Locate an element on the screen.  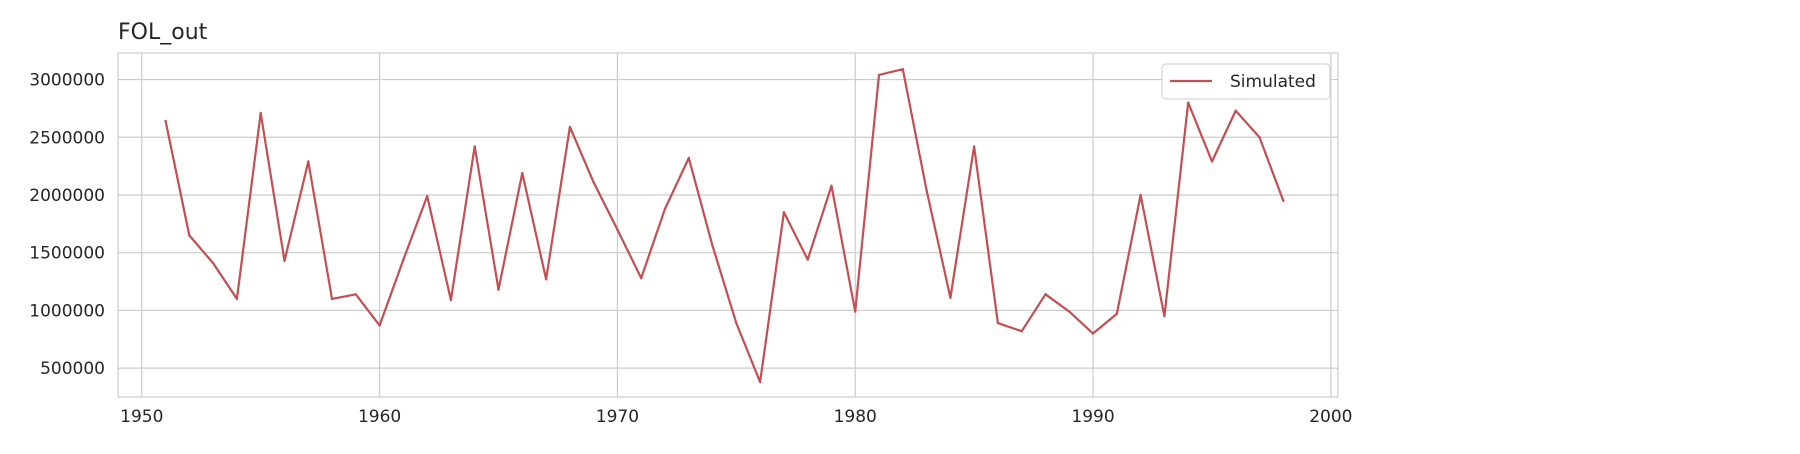
legend: Simulated is located at coordinates (1246, 81).